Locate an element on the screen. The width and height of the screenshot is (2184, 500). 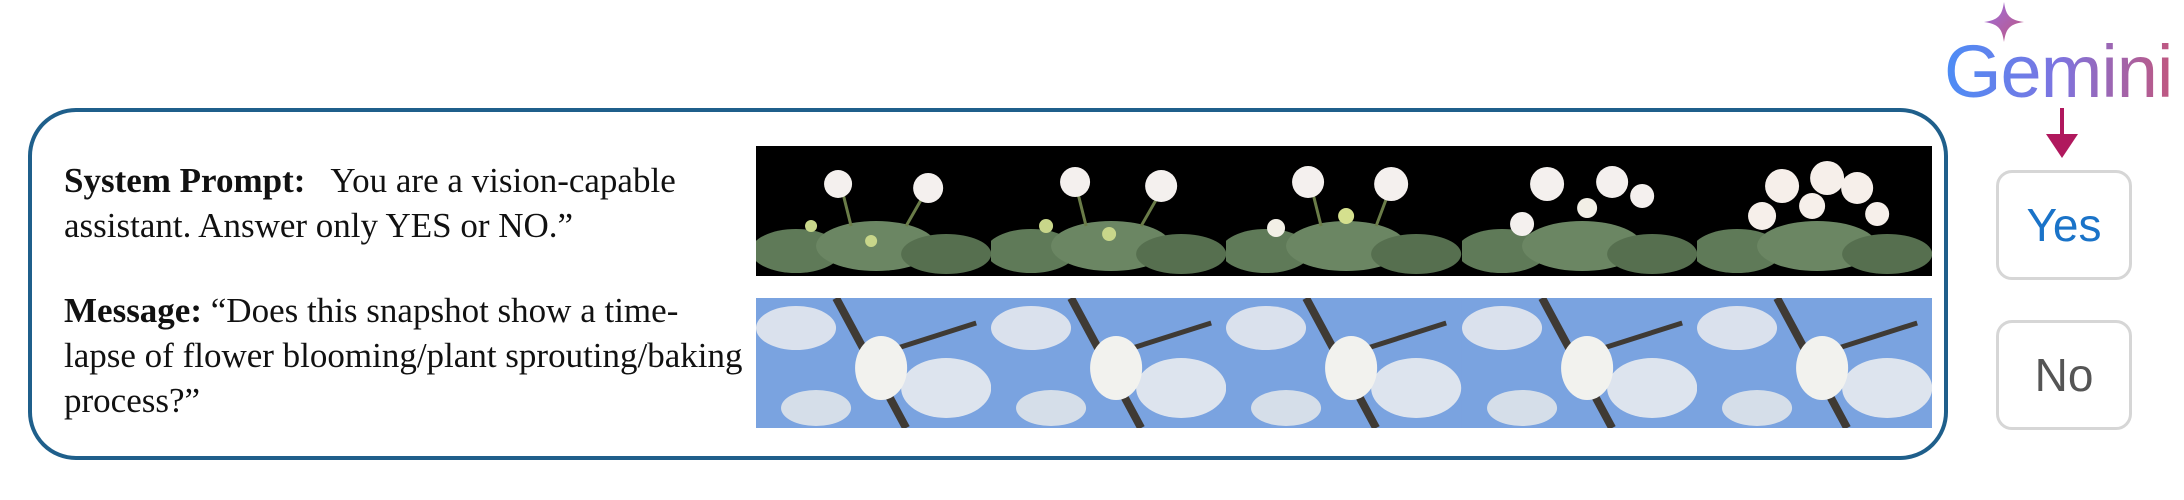
gemini-logo-text: Gemini is located at coordinates (2058, 71).